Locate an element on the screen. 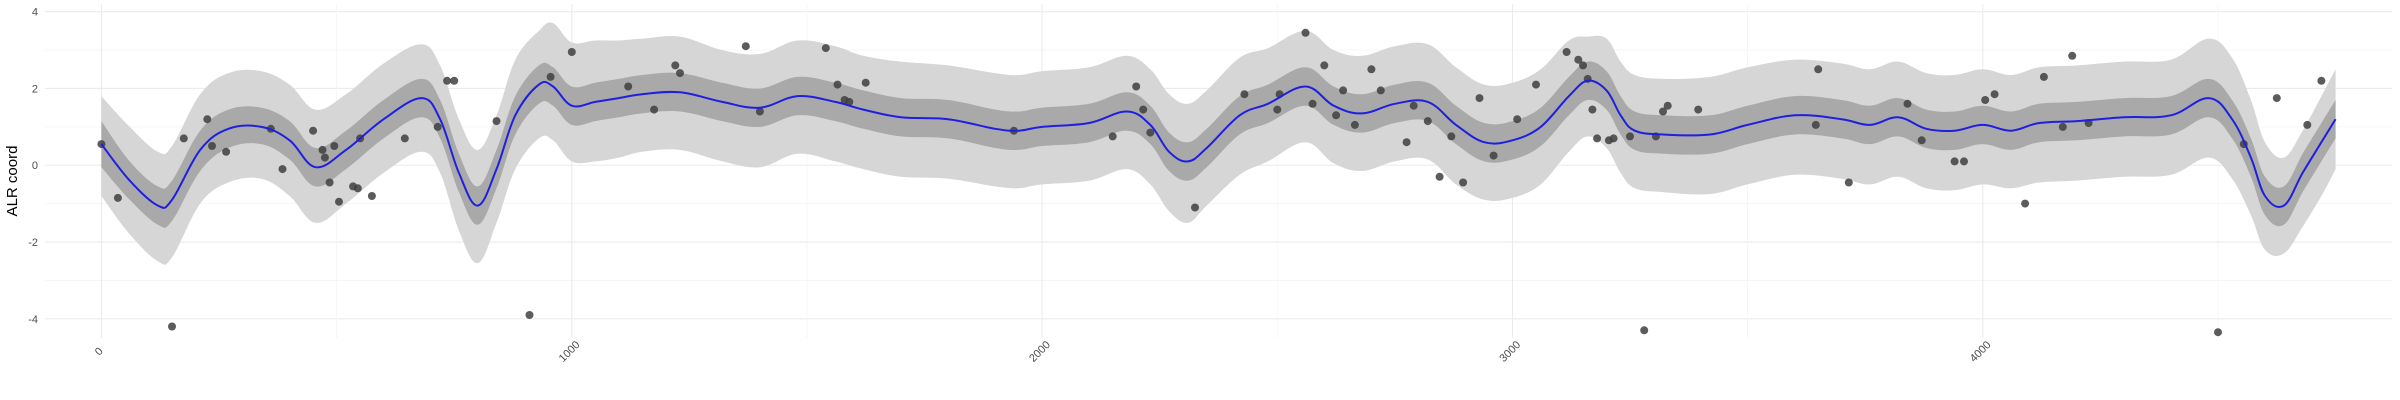  x-tick-label: 0 is located at coordinates (99, 351).